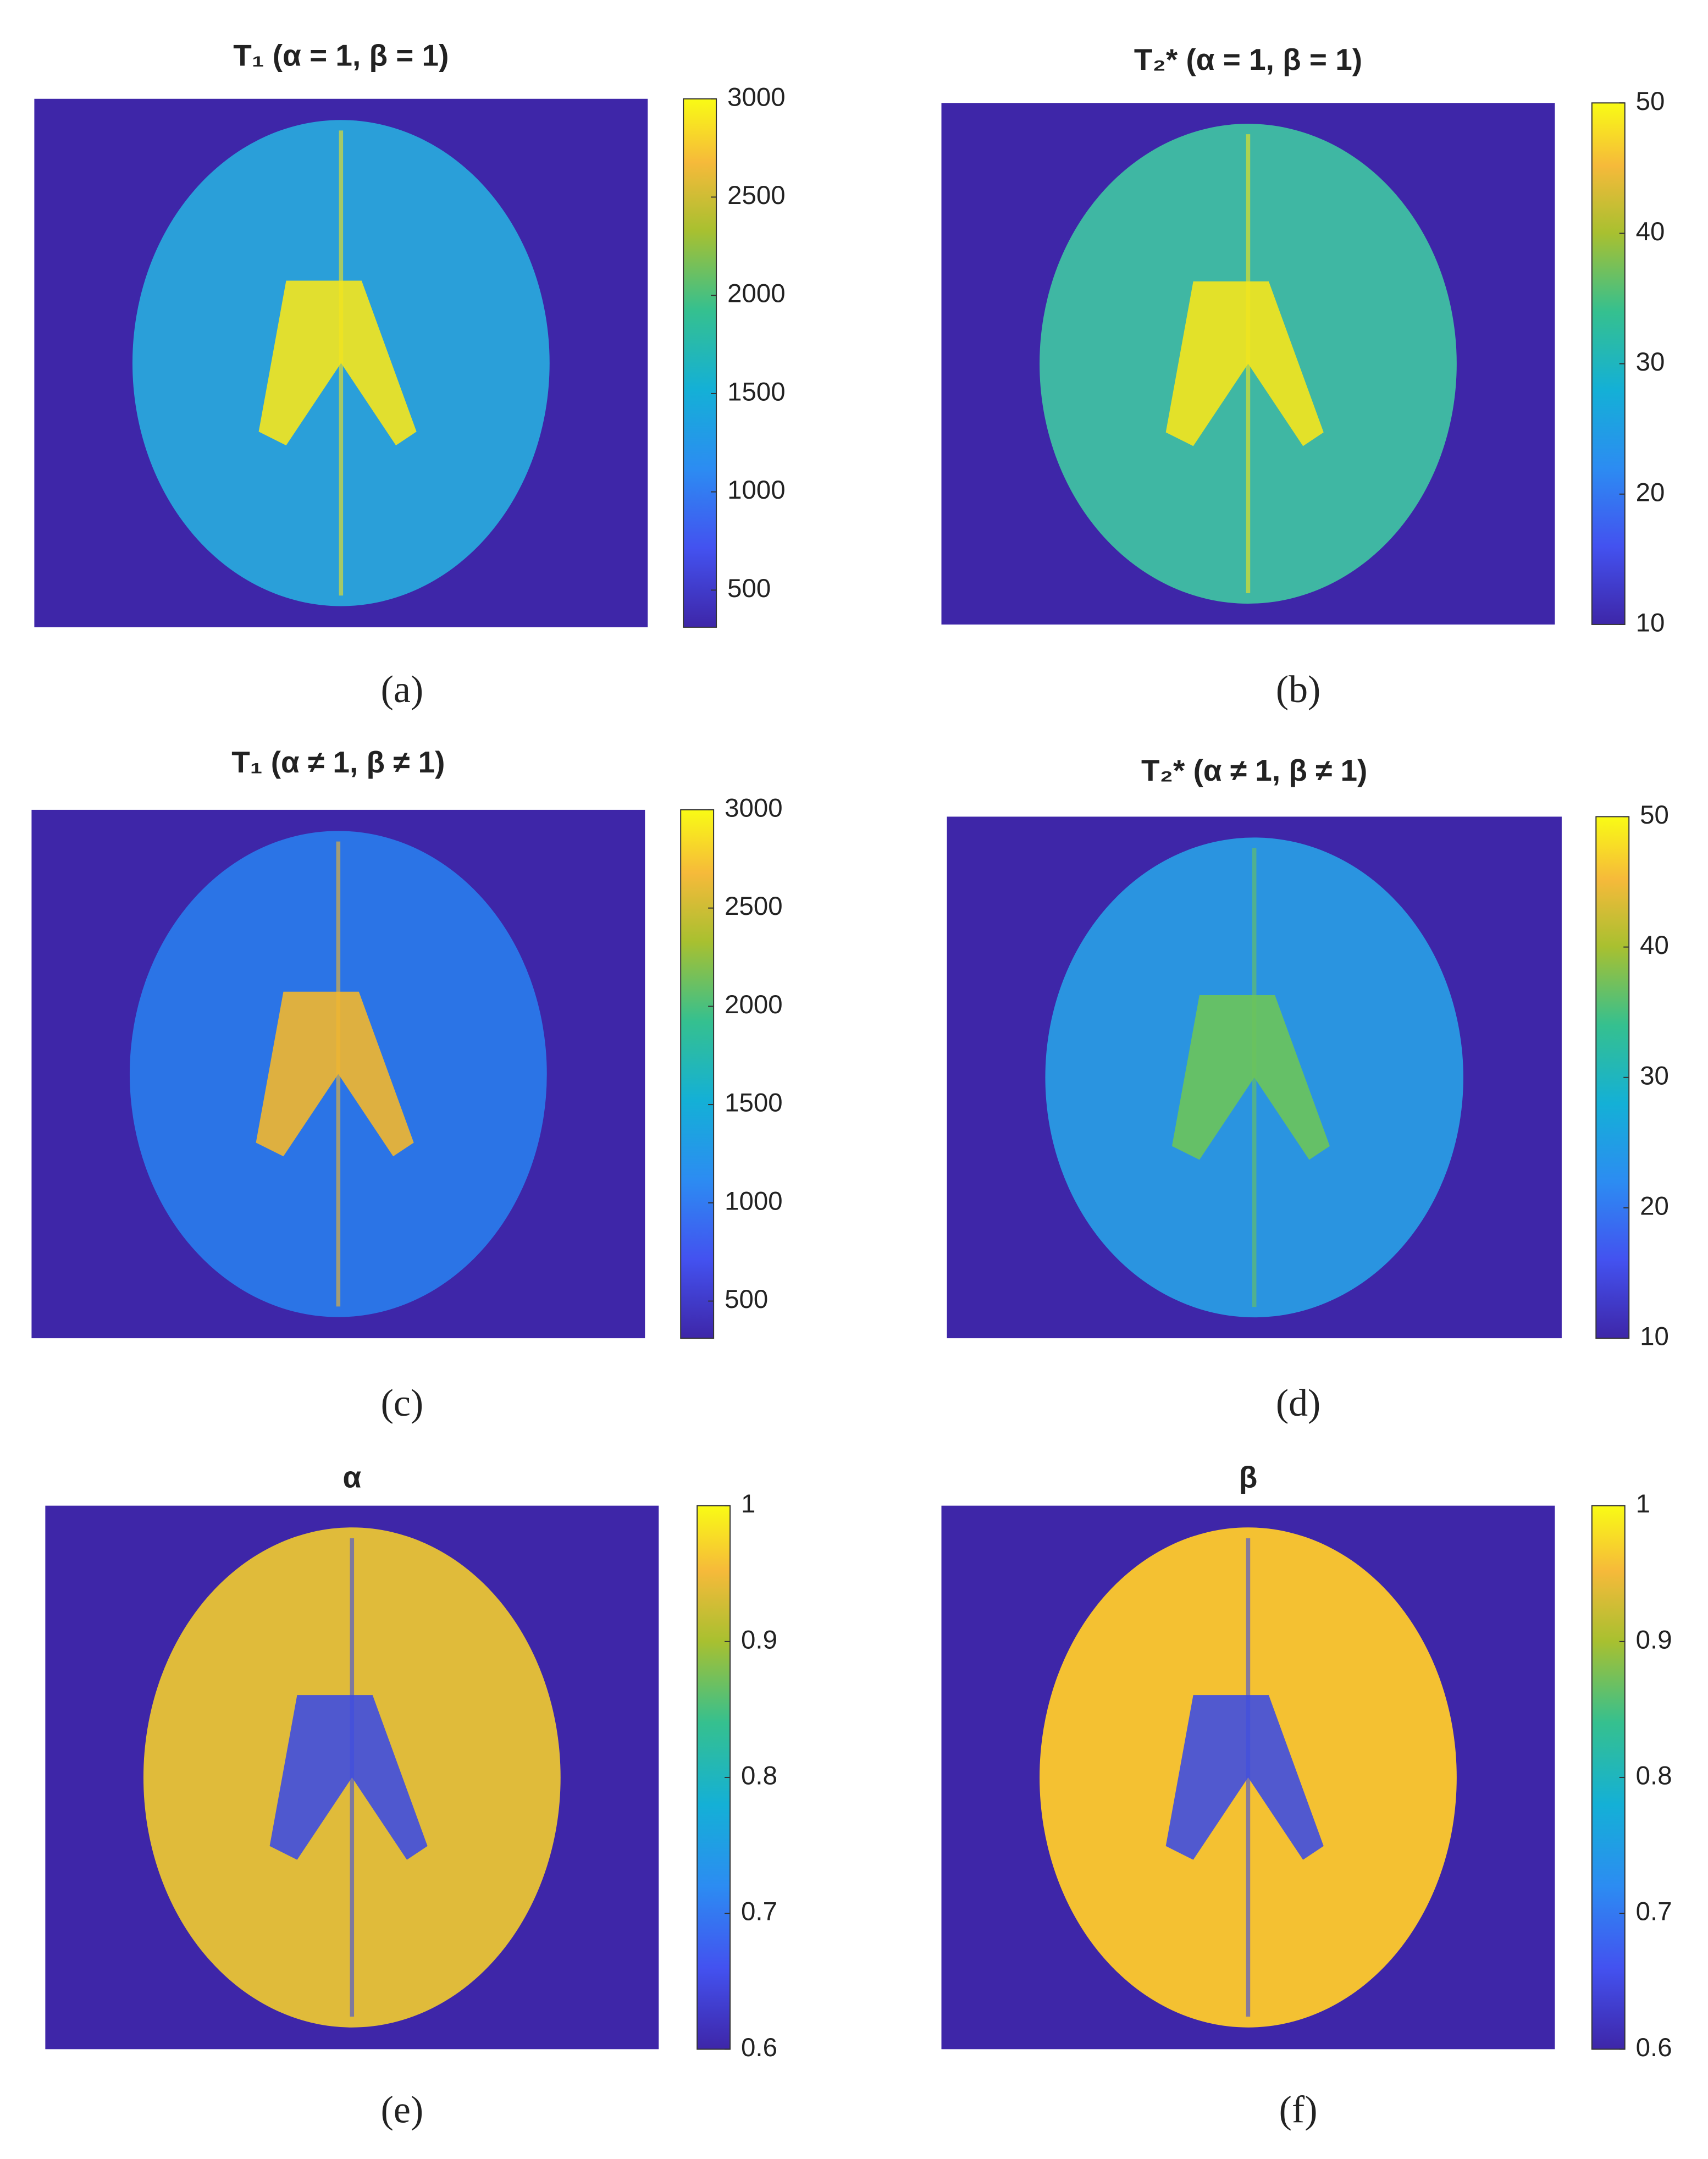 This screenshot has width=1708, height=2159. Describe the element at coordinates (1254, 770) in the screenshot. I see `panel-title: T₂* (α ≠ 1, β ≠ 1)` at that location.